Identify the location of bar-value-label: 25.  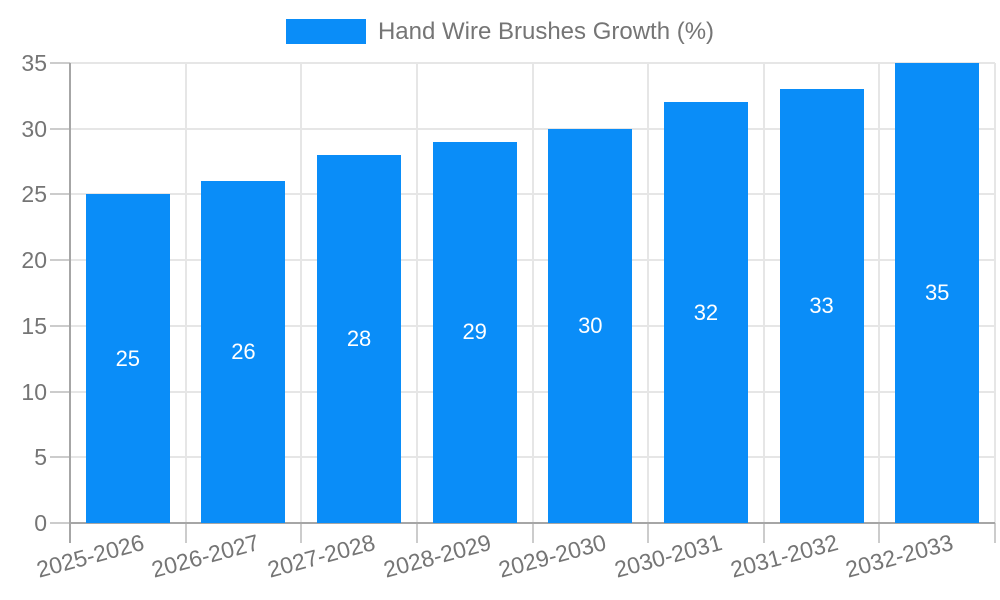
(128, 358).